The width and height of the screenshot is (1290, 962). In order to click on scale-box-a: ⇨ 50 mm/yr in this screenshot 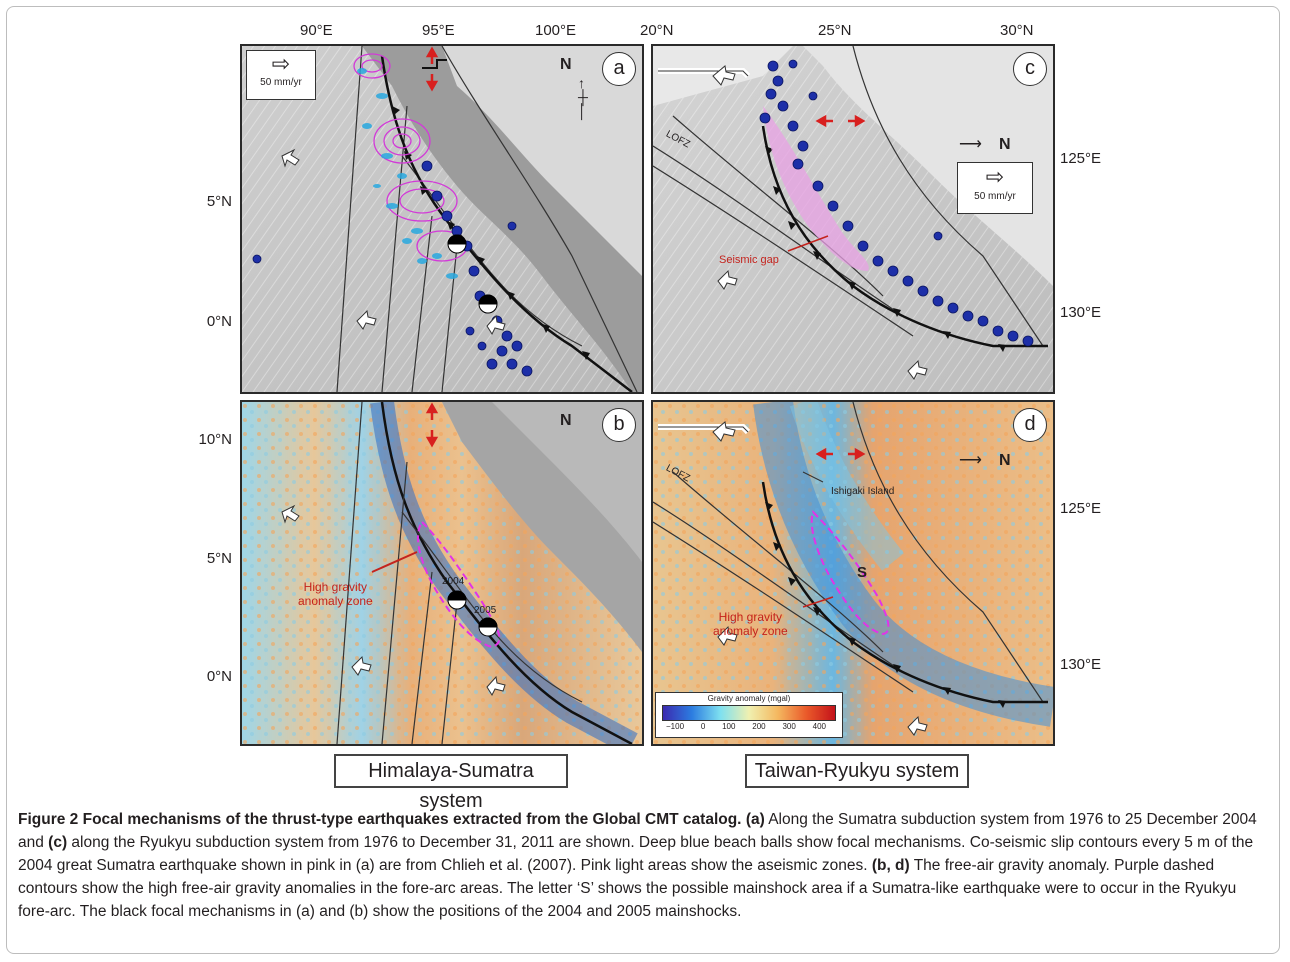, I will do `click(281, 75)`.